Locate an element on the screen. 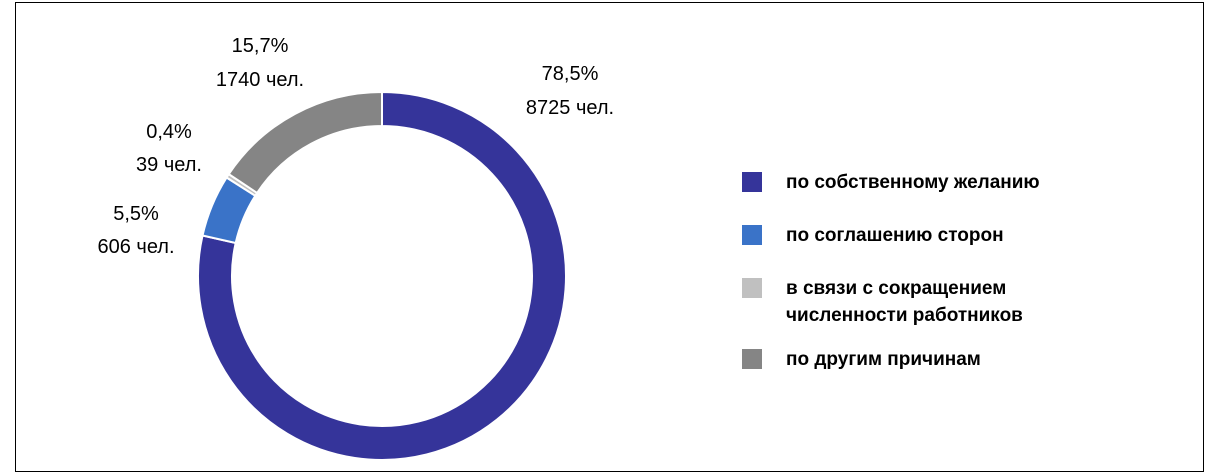 The image size is (1205, 472). legend-item-1: по собственному желанию is located at coordinates (891, 182).